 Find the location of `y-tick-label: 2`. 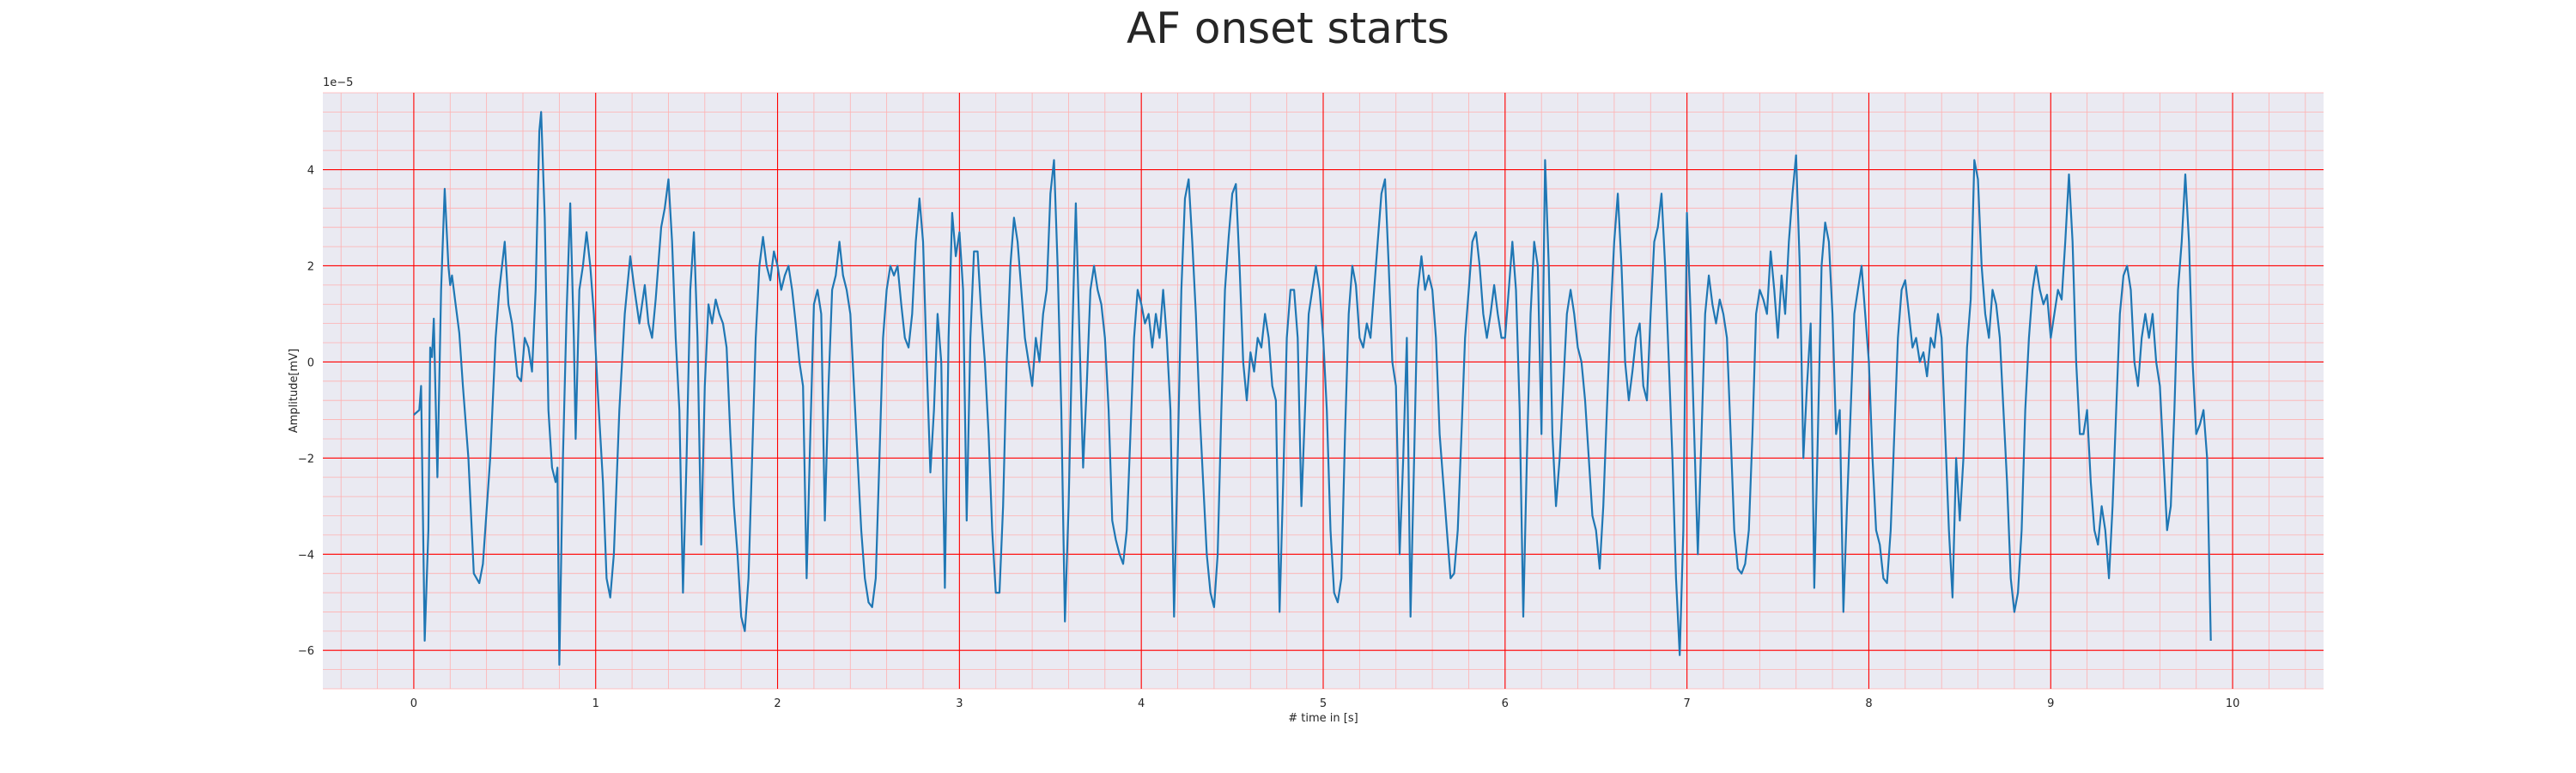

y-tick-label: 2 is located at coordinates (311, 266).